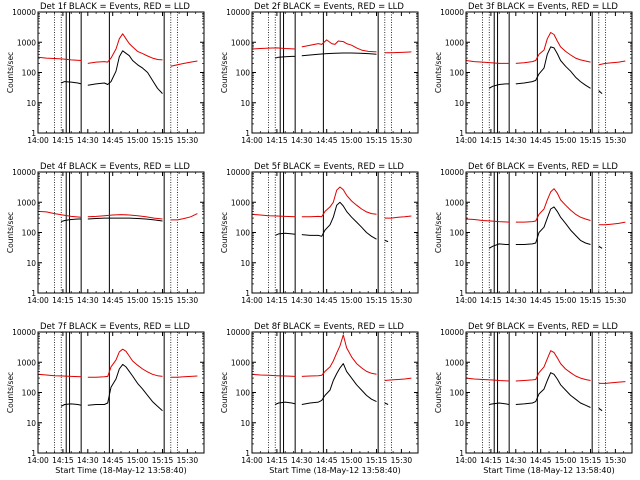 Image resolution: width=640 pixels, height=480 pixels. I want to click on panel-title: Det 4f BLACK = Events, RED = LLD, so click(115, 167).